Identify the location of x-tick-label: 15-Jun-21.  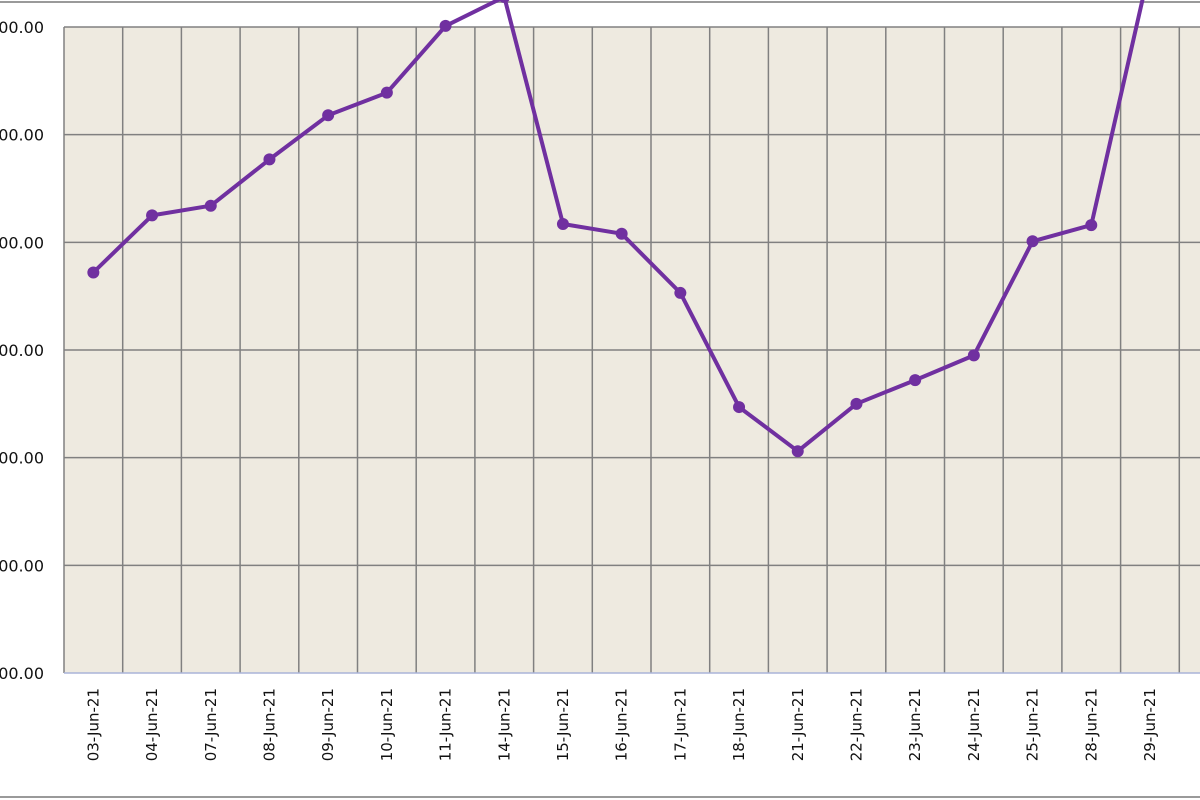
(563, 724).